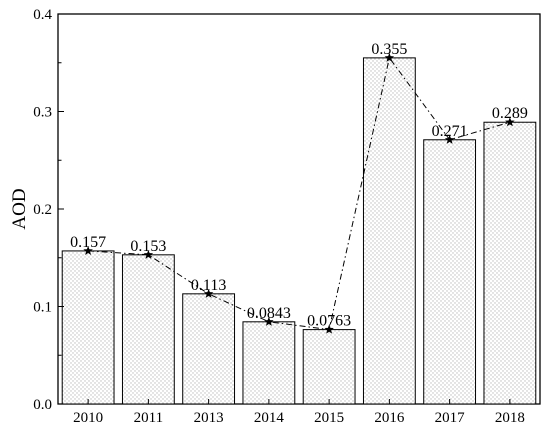 The height and width of the screenshot is (428, 550). What do you see at coordinates (510, 122) in the screenshot?
I see `star-marker-2018` at bounding box center [510, 122].